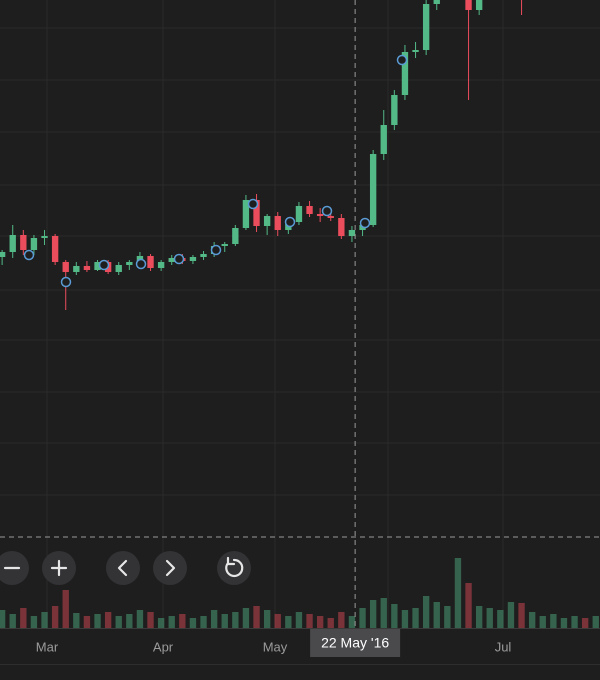 The image size is (600, 680). I want to click on zoom-out-button, so click(14, 568).